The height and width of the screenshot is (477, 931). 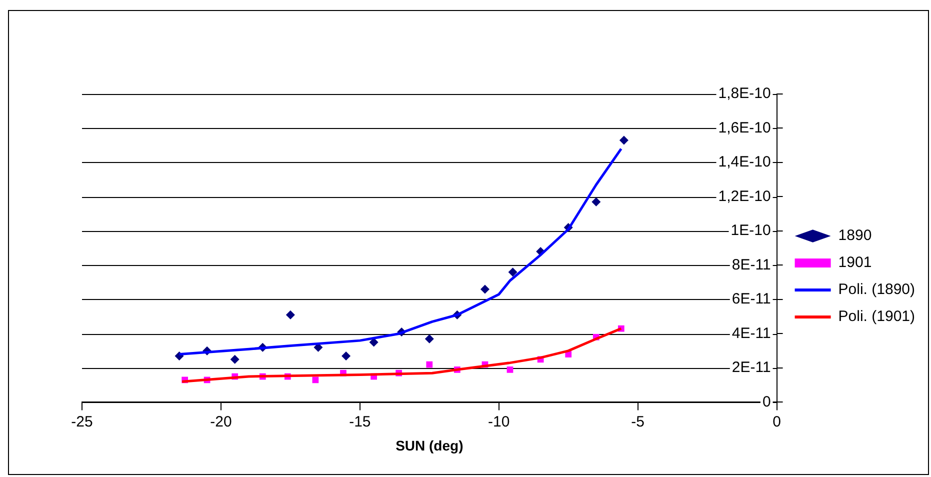 What do you see at coordinates (751, 333) in the screenshot?
I see `y-tick-label: 4E-11` at bounding box center [751, 333].